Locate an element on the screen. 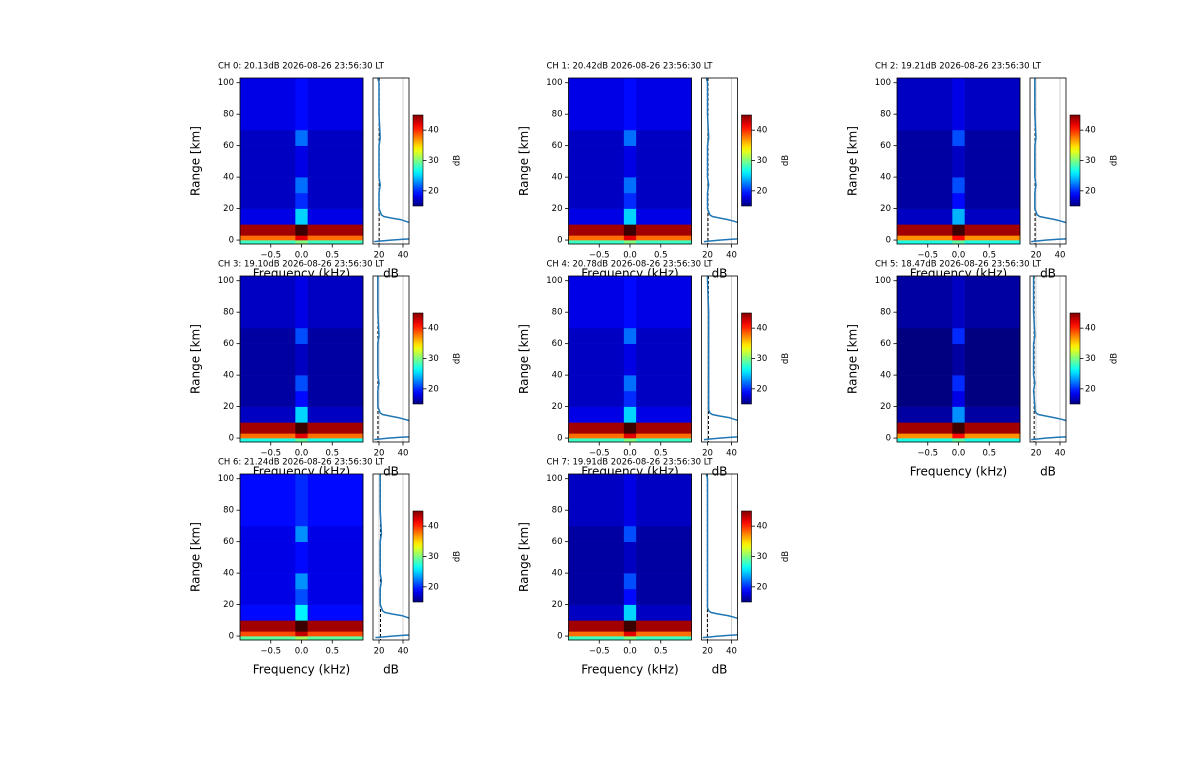 Image resolution: width=1200 pixels, height=780 pixels. colorbar-label: dB is located at coordinates (1115, 358).